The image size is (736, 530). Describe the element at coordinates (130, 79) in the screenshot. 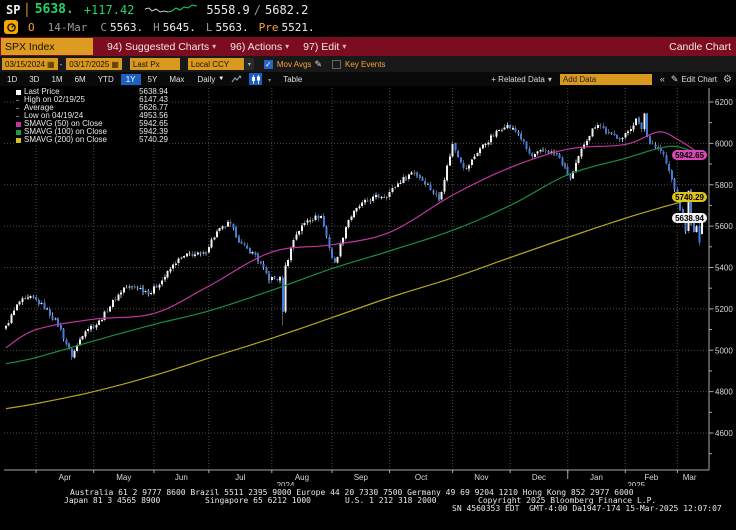

I see `range-button-1y: 1Y` at that location.